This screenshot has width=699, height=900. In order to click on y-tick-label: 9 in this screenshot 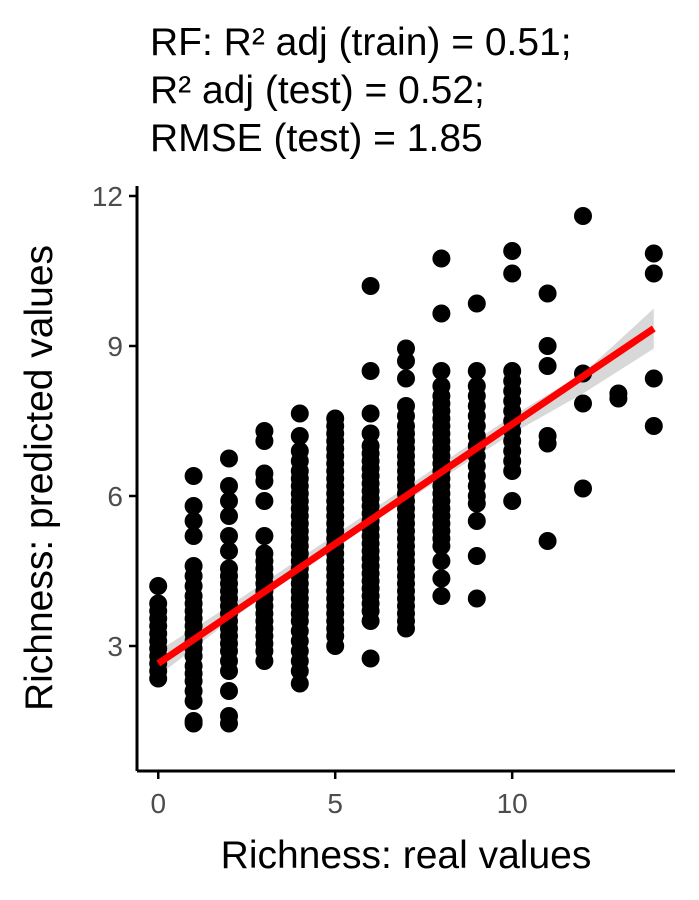, I will do `click(115, 346)`.